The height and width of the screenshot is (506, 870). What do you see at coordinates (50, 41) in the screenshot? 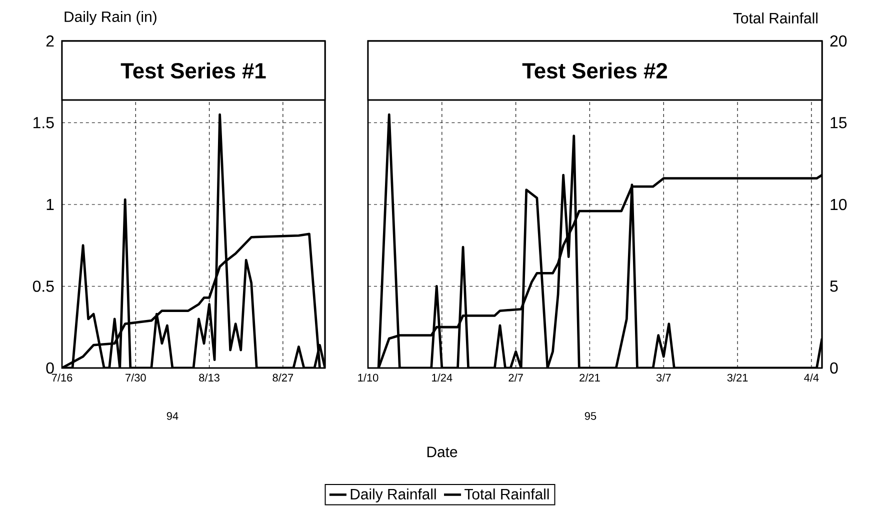
I see `y-tick-label: 2` at bounding box center [50, 41].